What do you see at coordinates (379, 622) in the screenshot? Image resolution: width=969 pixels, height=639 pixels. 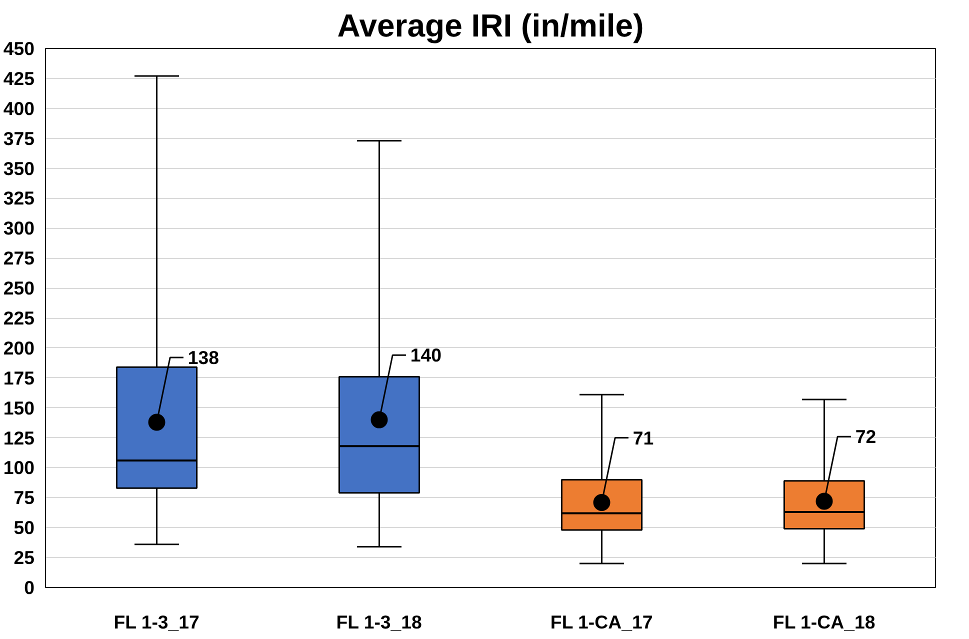 I see `x-tick-label: FL 1-3_18` at bounding box center [379, 622].